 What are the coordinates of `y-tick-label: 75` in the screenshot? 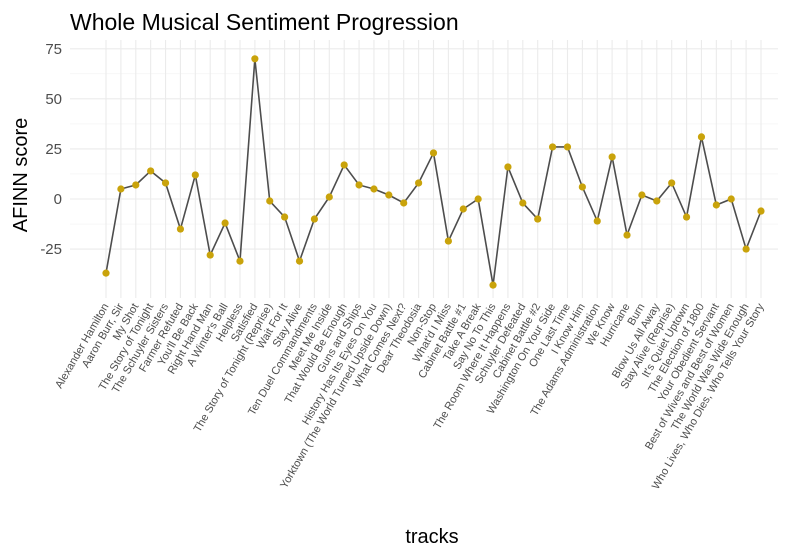 It's located at (53, 49).